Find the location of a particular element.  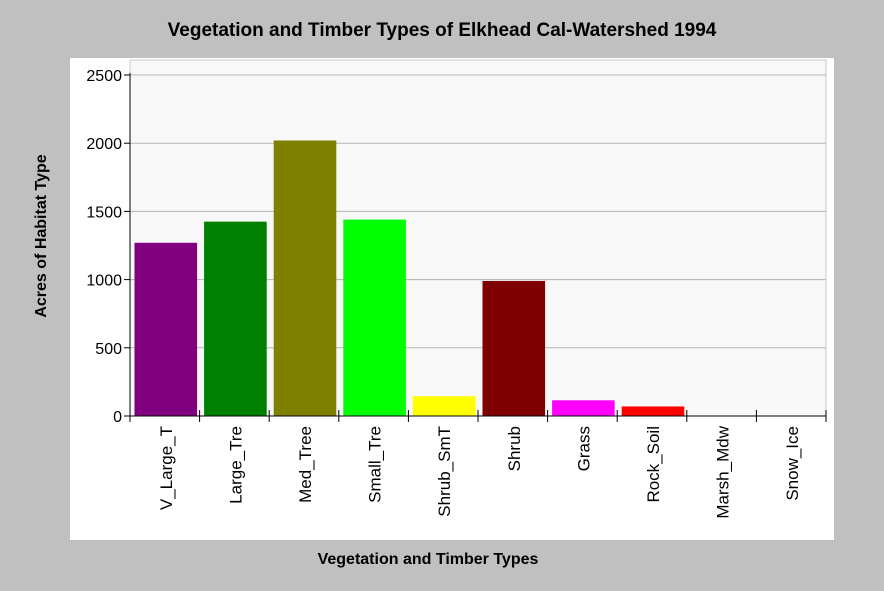

x-tick-label: Rock_Soil is located at coordinates (653, 464).